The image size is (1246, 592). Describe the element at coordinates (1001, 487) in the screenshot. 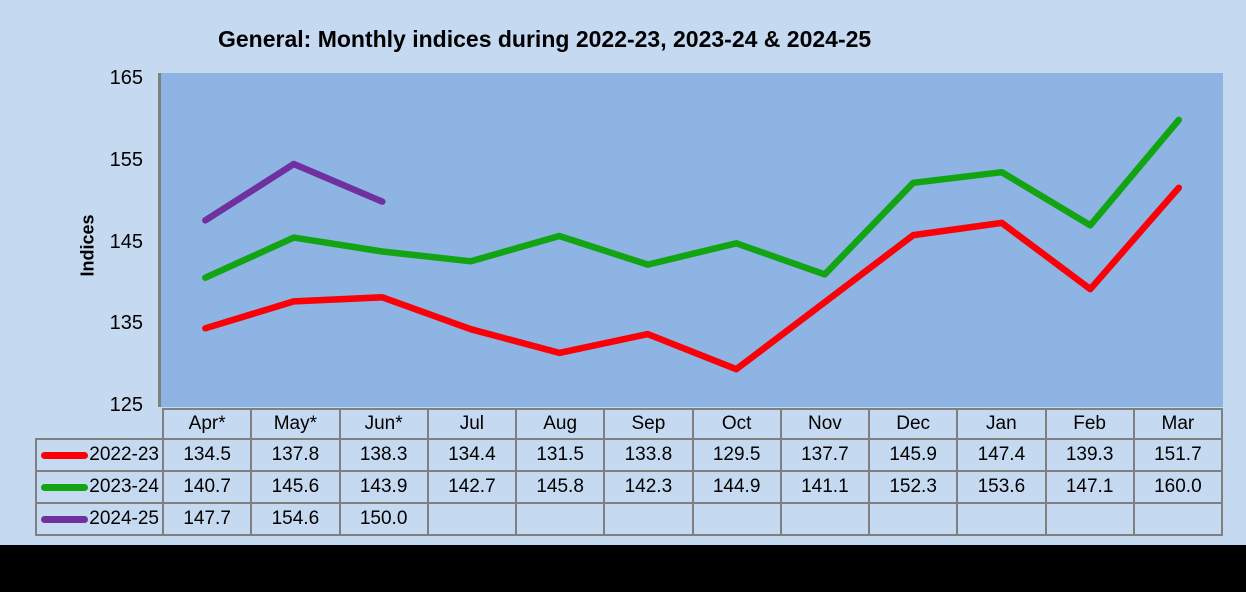

I see `table-value-cell: 153.6` at that location.